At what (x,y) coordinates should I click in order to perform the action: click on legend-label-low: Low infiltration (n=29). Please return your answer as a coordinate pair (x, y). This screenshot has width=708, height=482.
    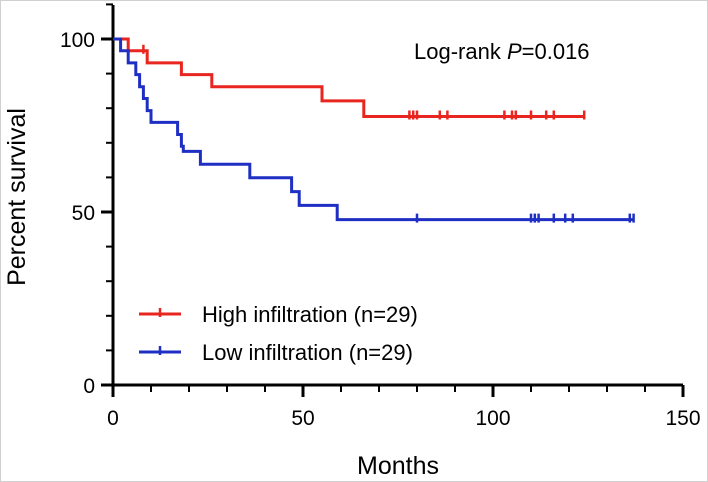
    Looking at the image, I should click on (307, 352).